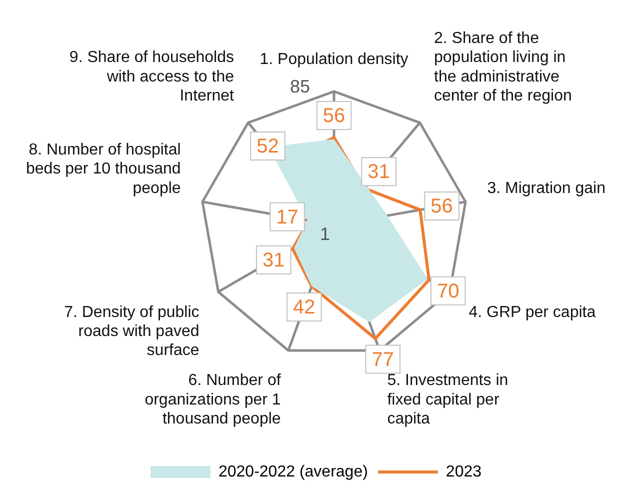  I want to click on data-label: 52, so click(267, 147).